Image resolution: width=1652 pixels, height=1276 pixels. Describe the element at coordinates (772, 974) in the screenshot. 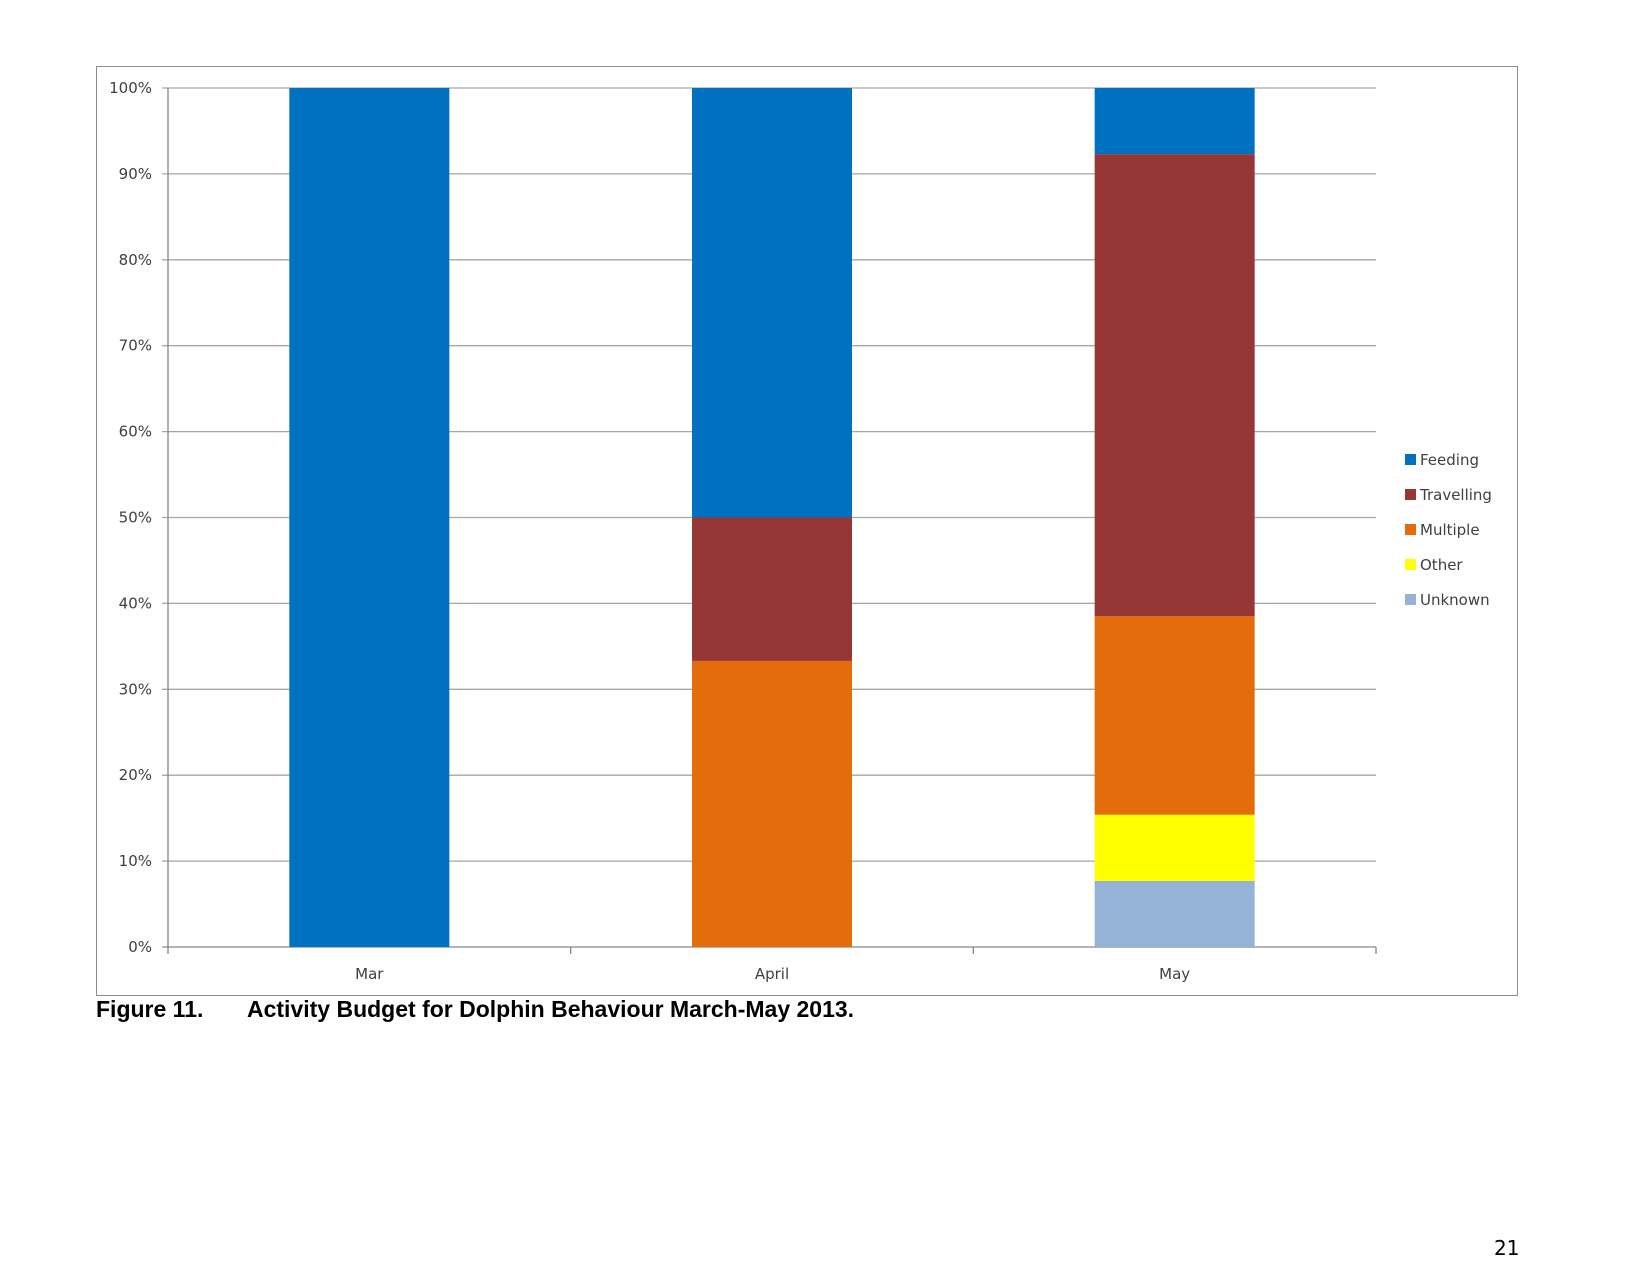

I see `x-tick-label: April` at that location.